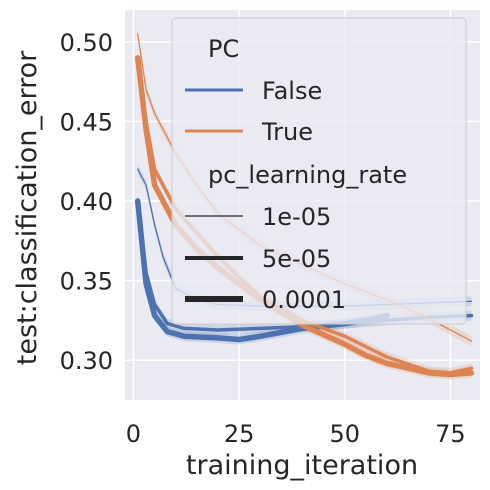 The width and height of the screenshot is (490, 490). Describe the element at coordinates (296, 259) in the screenshot. I see `legend-label-5e-05: 5e-05` at that location.